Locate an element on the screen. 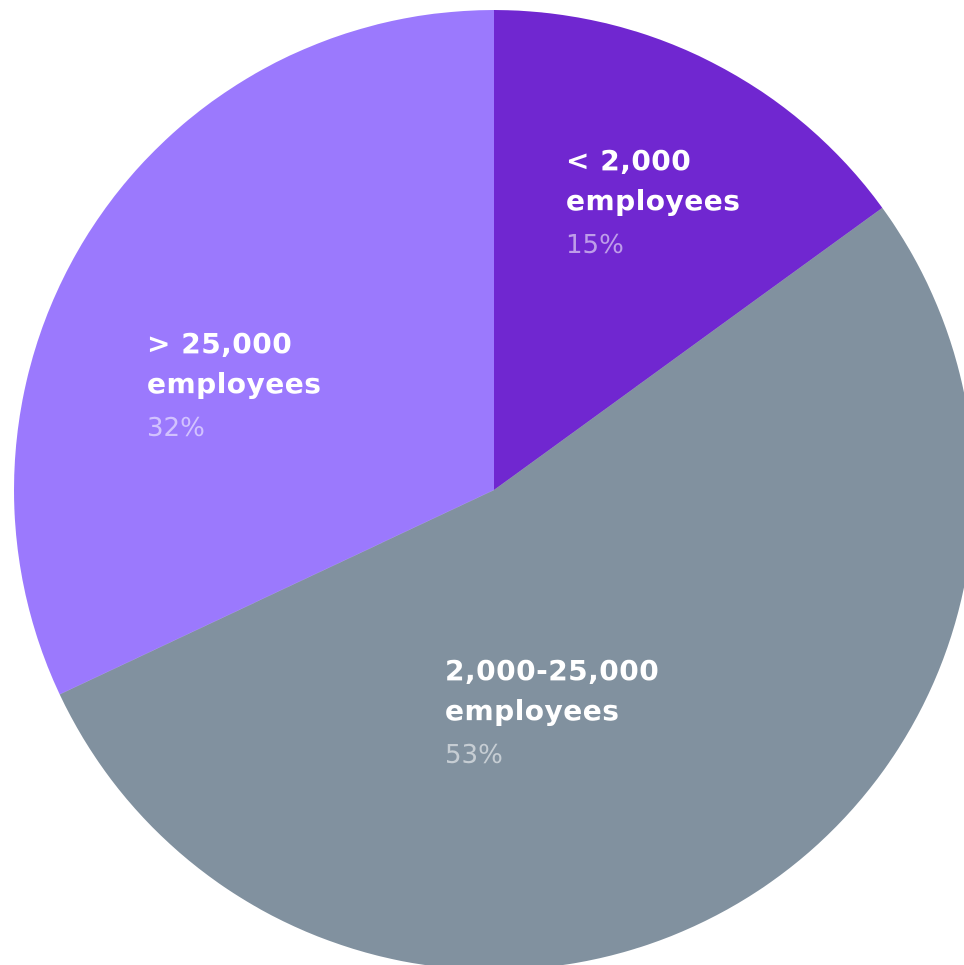 The width and height of the screenshot is (964, 965). slice-label-name: 2,000-25,000 is located at coordinates (552, 670).